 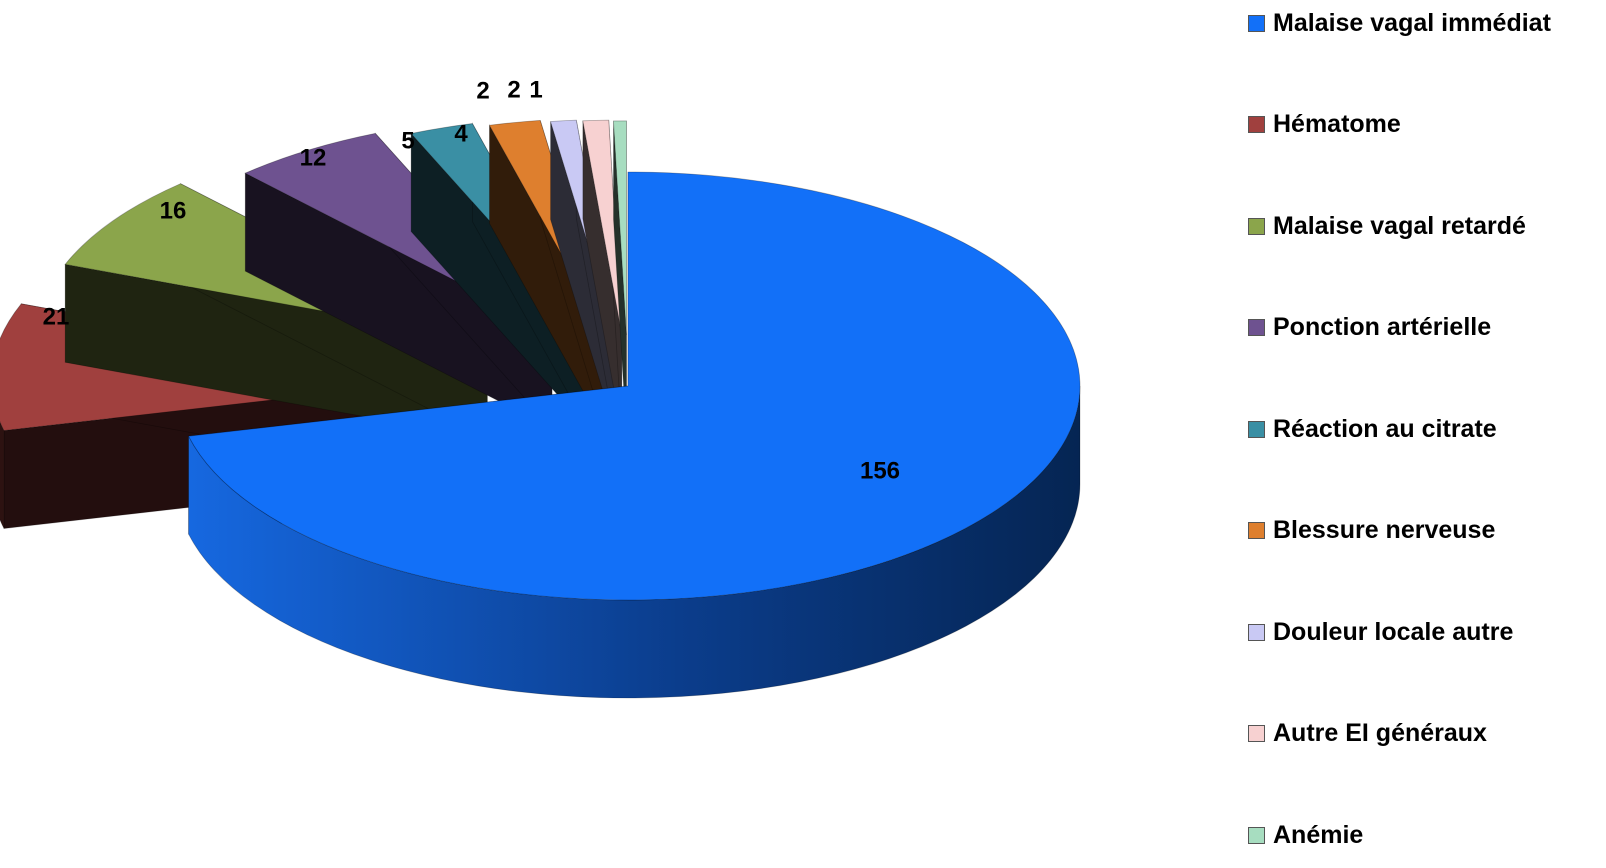 I want to click on data-label-hematome: 21, so click(x=56, y=316).